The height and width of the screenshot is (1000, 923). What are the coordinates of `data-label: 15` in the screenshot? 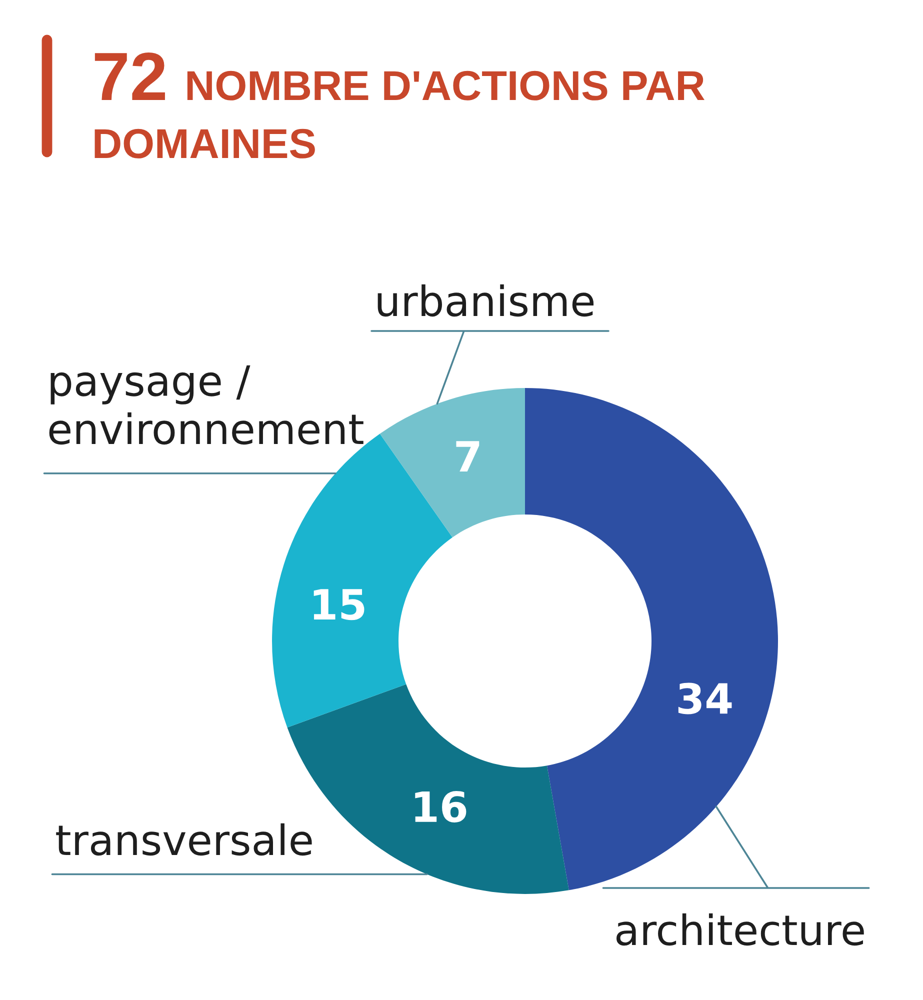 It's located at (339, 604).